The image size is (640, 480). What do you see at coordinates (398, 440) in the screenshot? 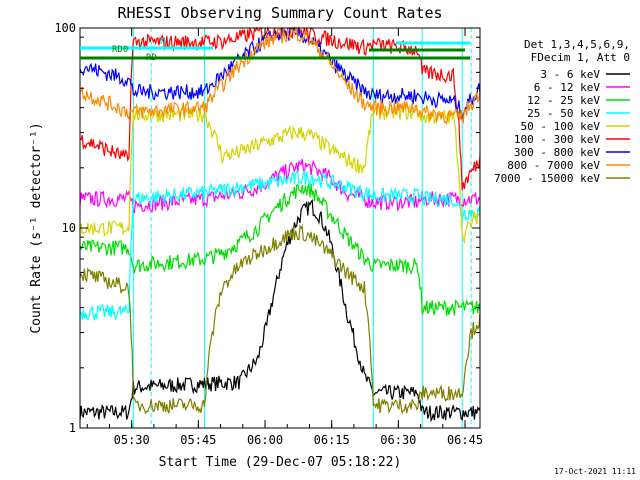
I see `x-tick-label-4: 06:30` at bounding box center [398, 440].